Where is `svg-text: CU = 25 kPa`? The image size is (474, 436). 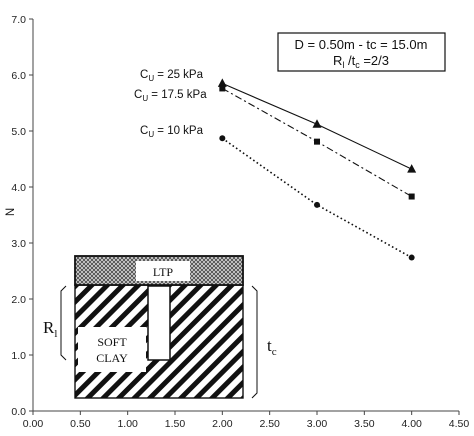 svg-text: CU = 25 kPa is located at coordinates (172, 76).